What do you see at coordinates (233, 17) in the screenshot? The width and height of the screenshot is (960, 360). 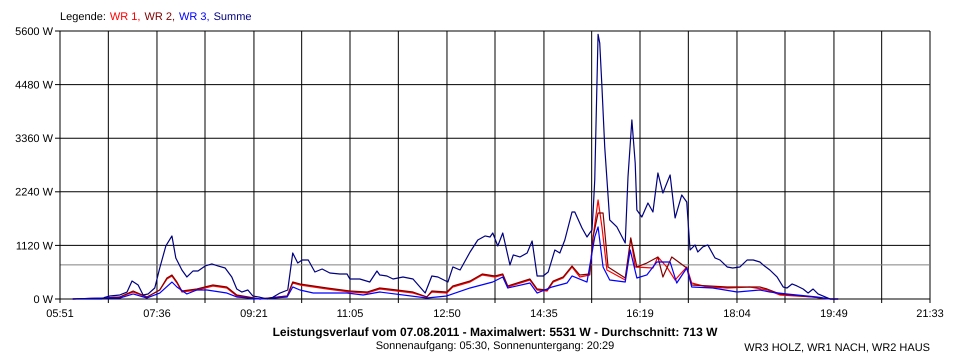 I see `text: Summe` at bounding box center [233, 17].